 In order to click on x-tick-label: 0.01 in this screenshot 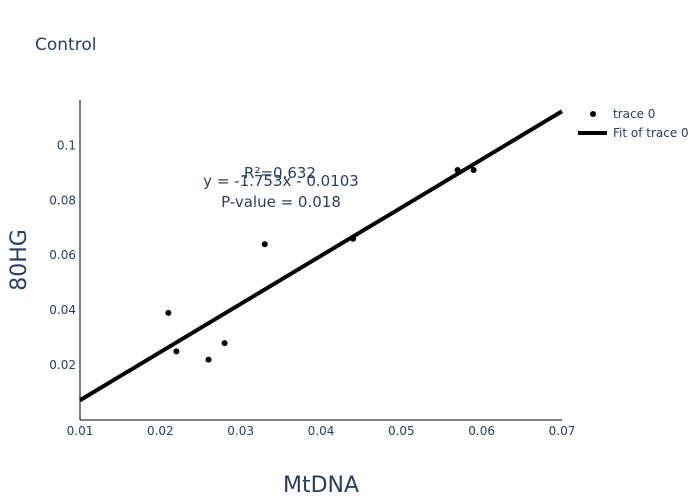, I will do `click(80, 431)`.